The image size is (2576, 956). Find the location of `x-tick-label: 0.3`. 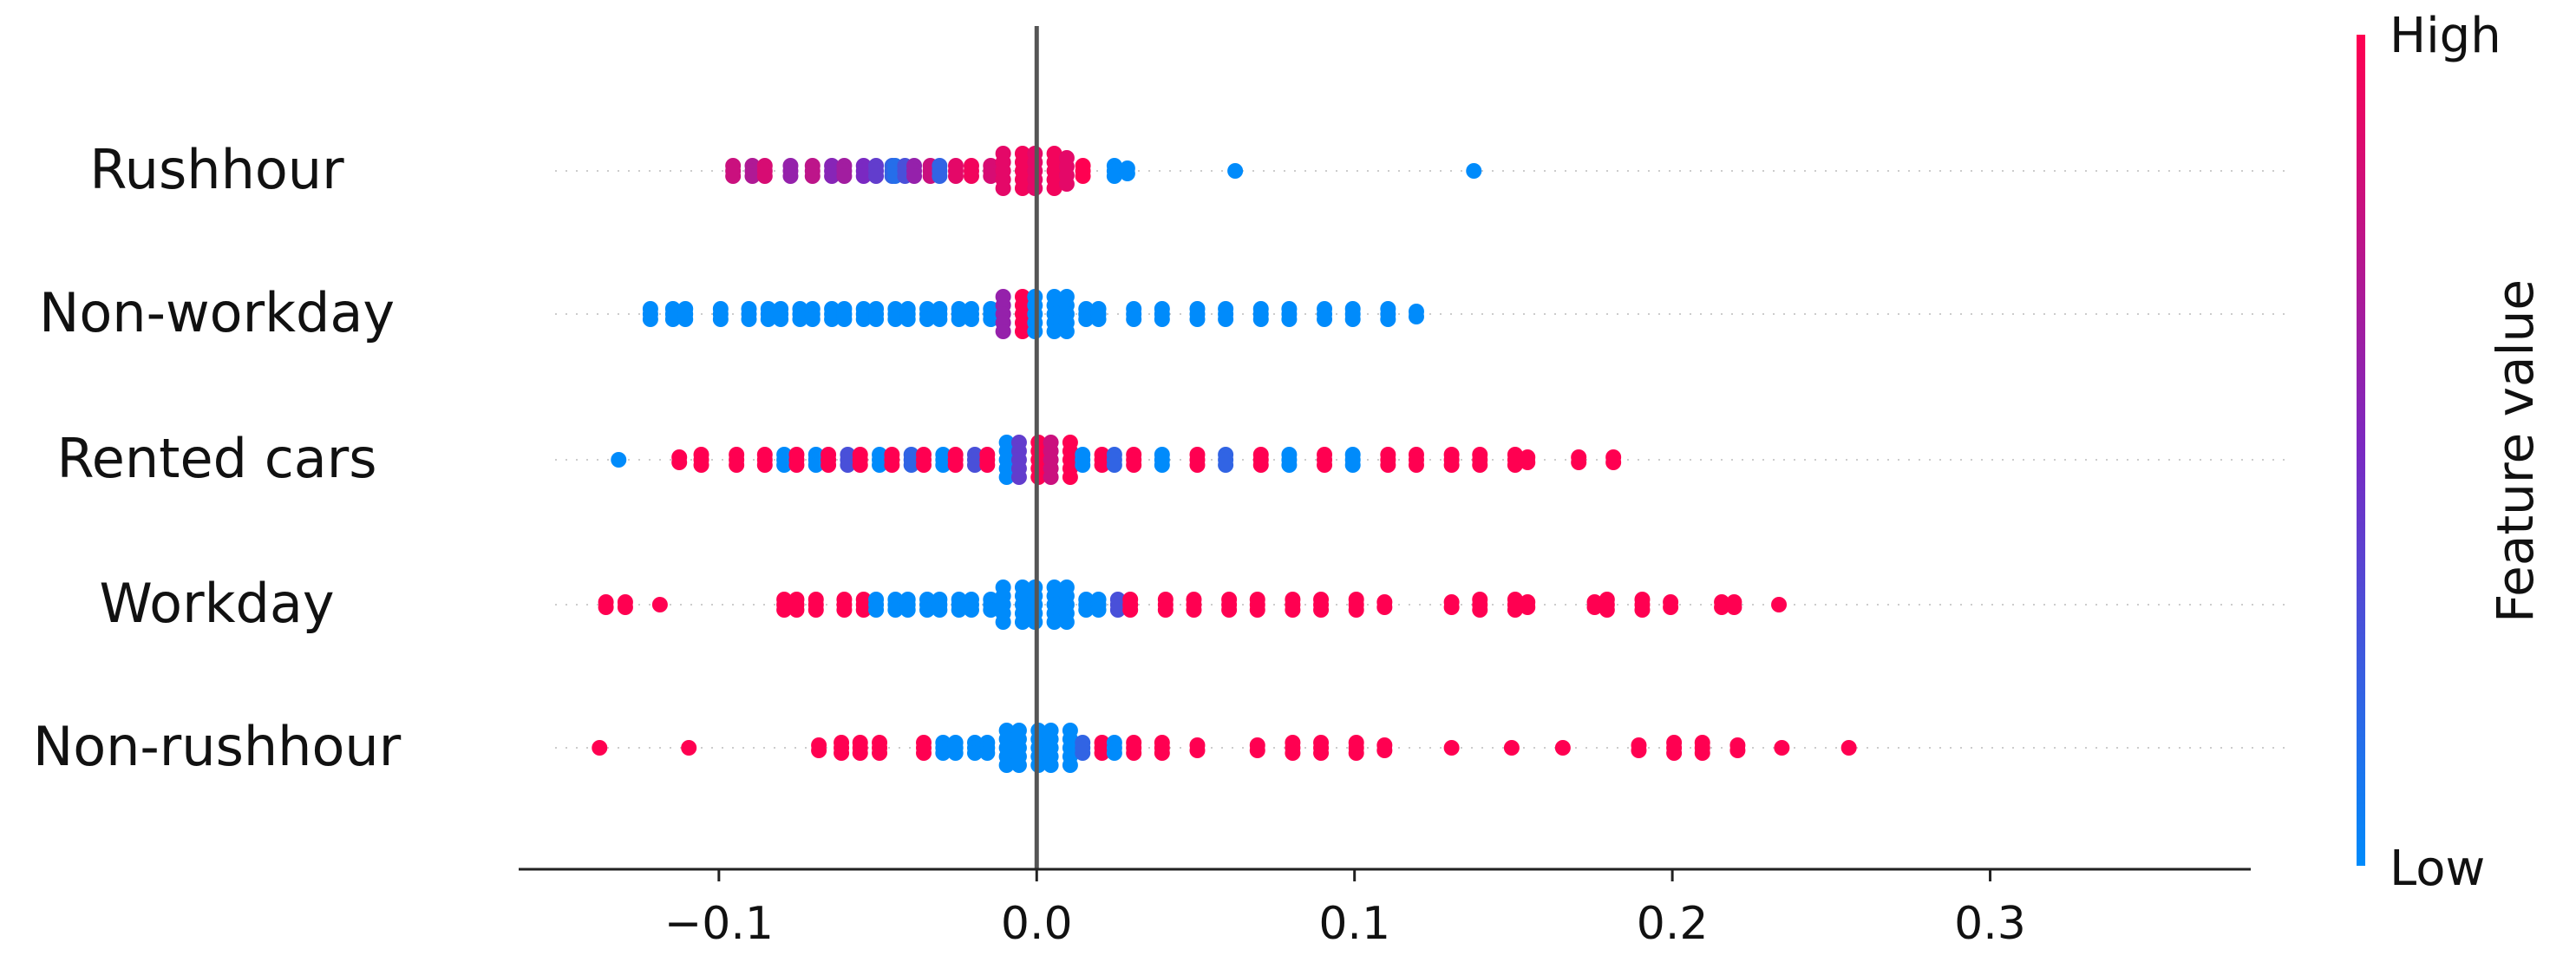

x-tick-label: 0.3 is located at coordinates (1990, 924).